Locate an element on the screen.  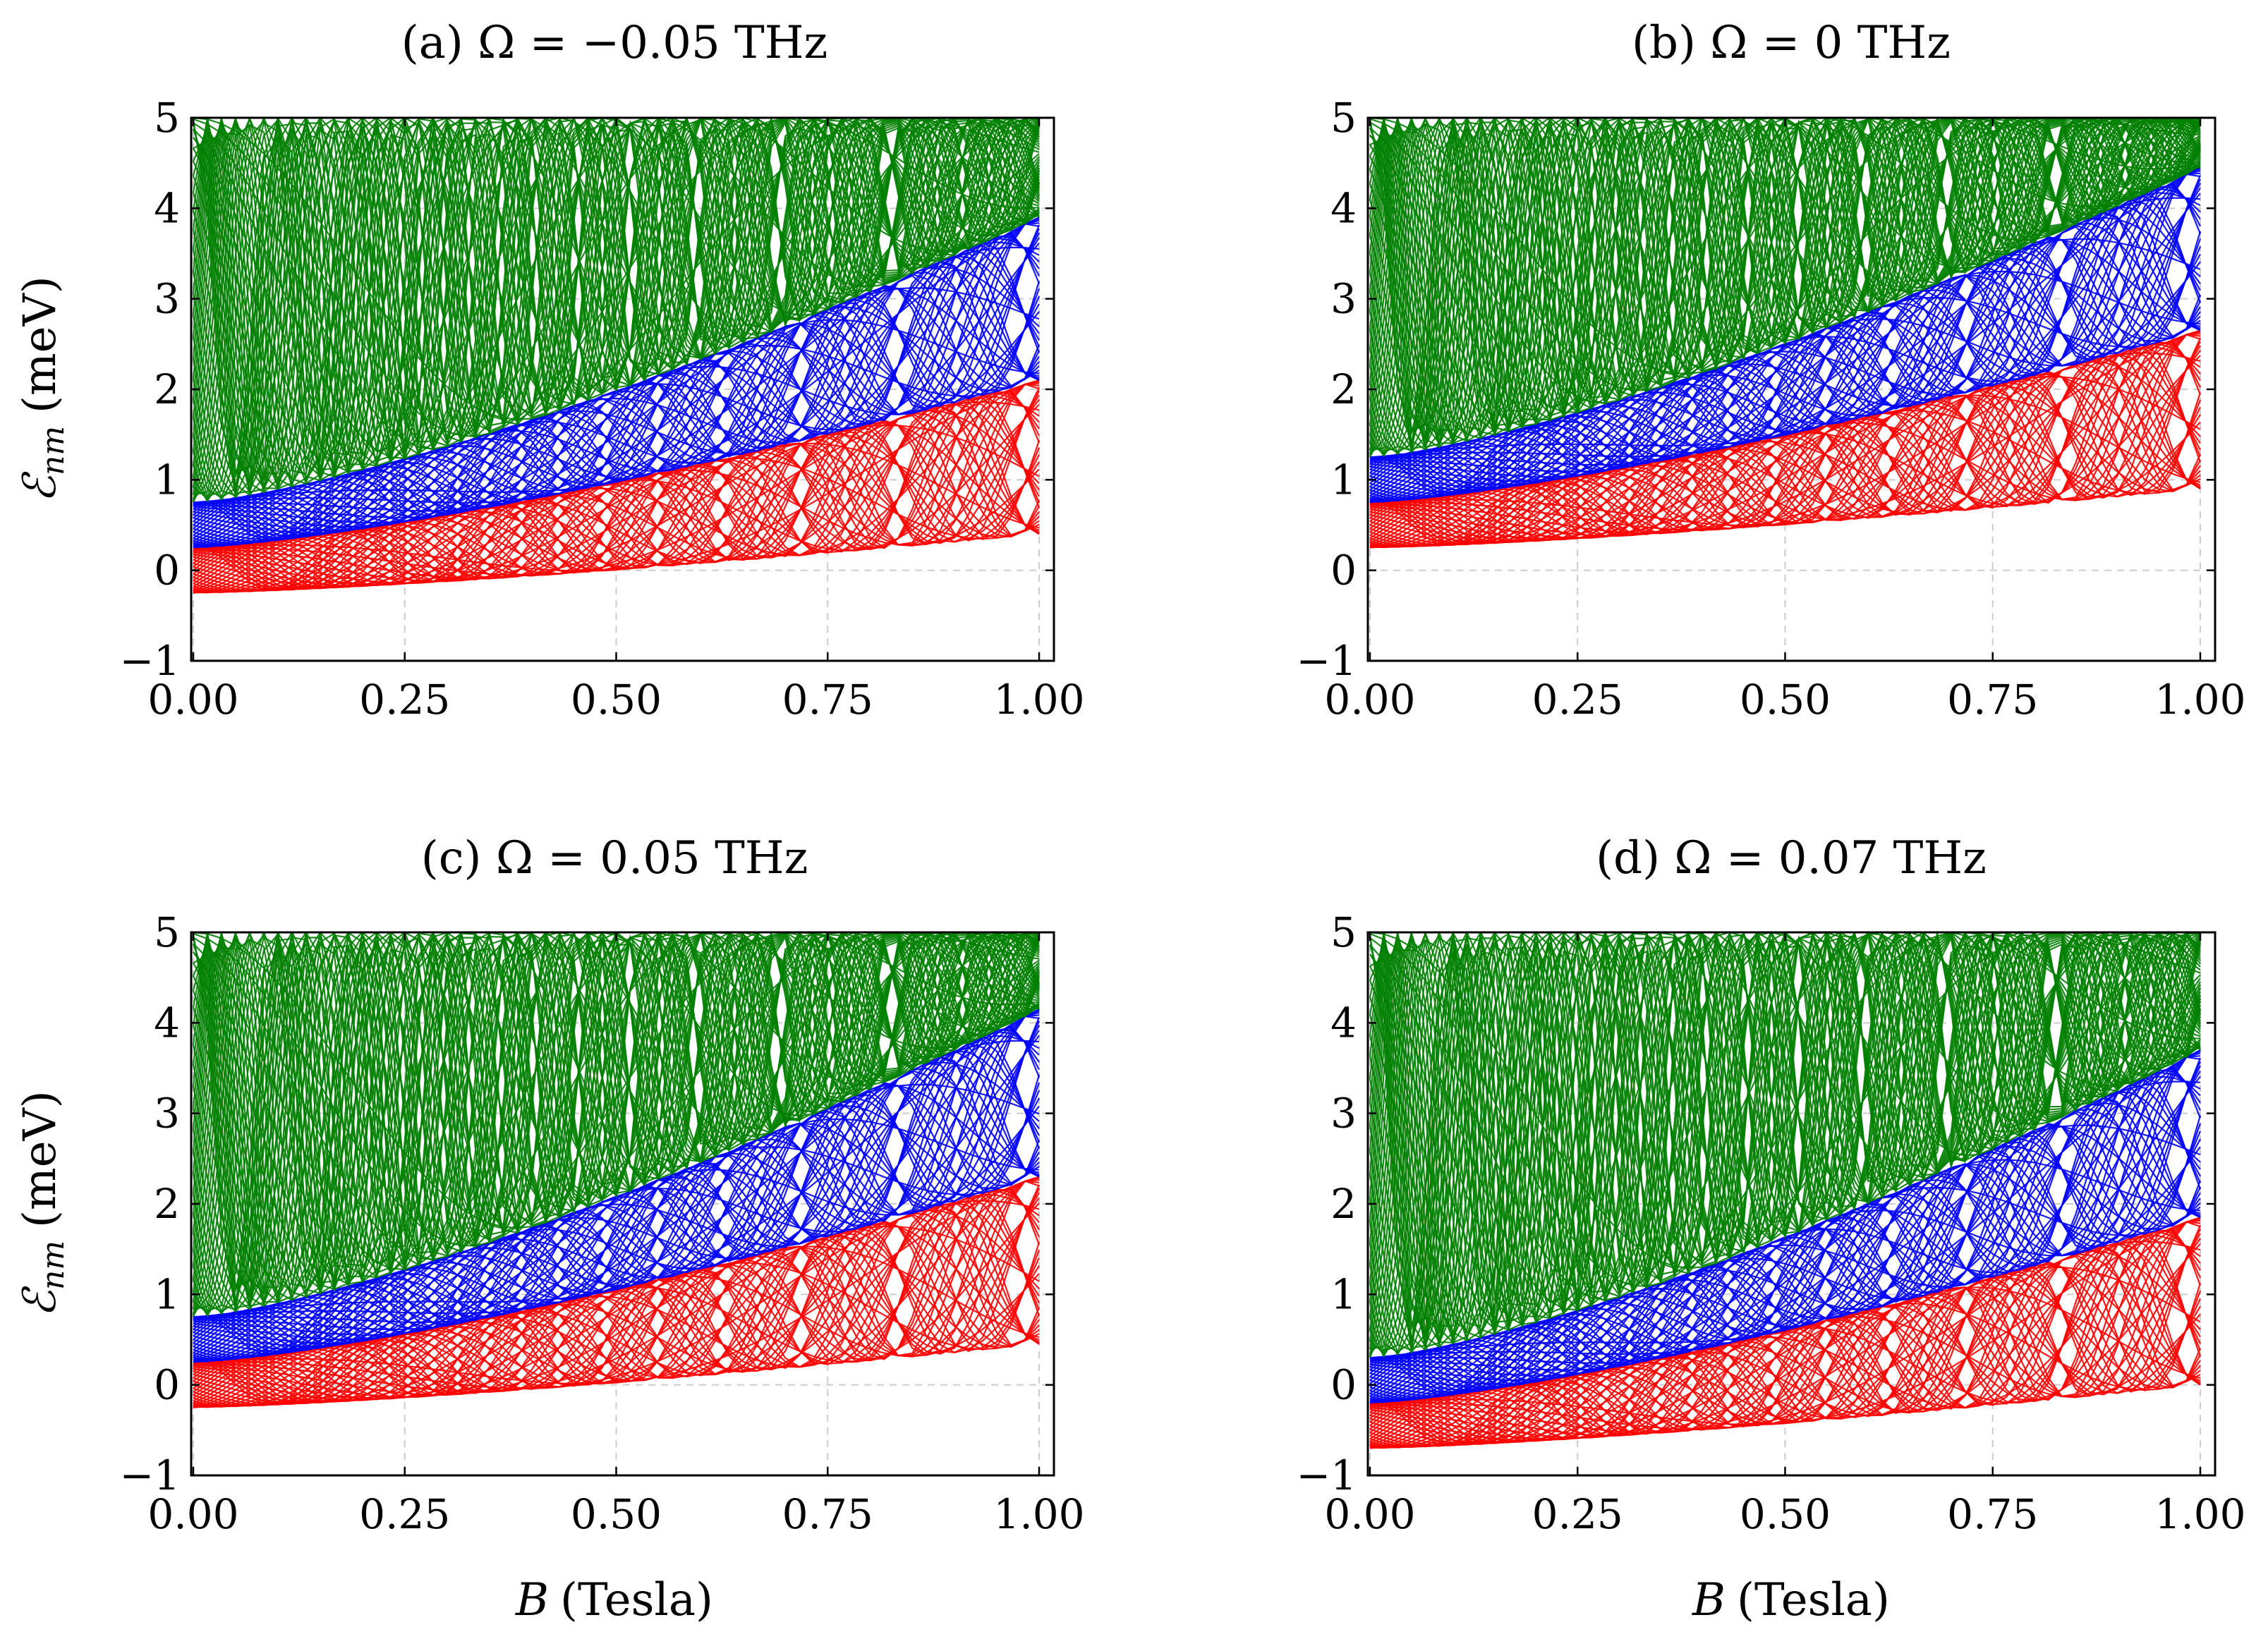
y-tick-label: 3 is located at coordinates (1343, 299).